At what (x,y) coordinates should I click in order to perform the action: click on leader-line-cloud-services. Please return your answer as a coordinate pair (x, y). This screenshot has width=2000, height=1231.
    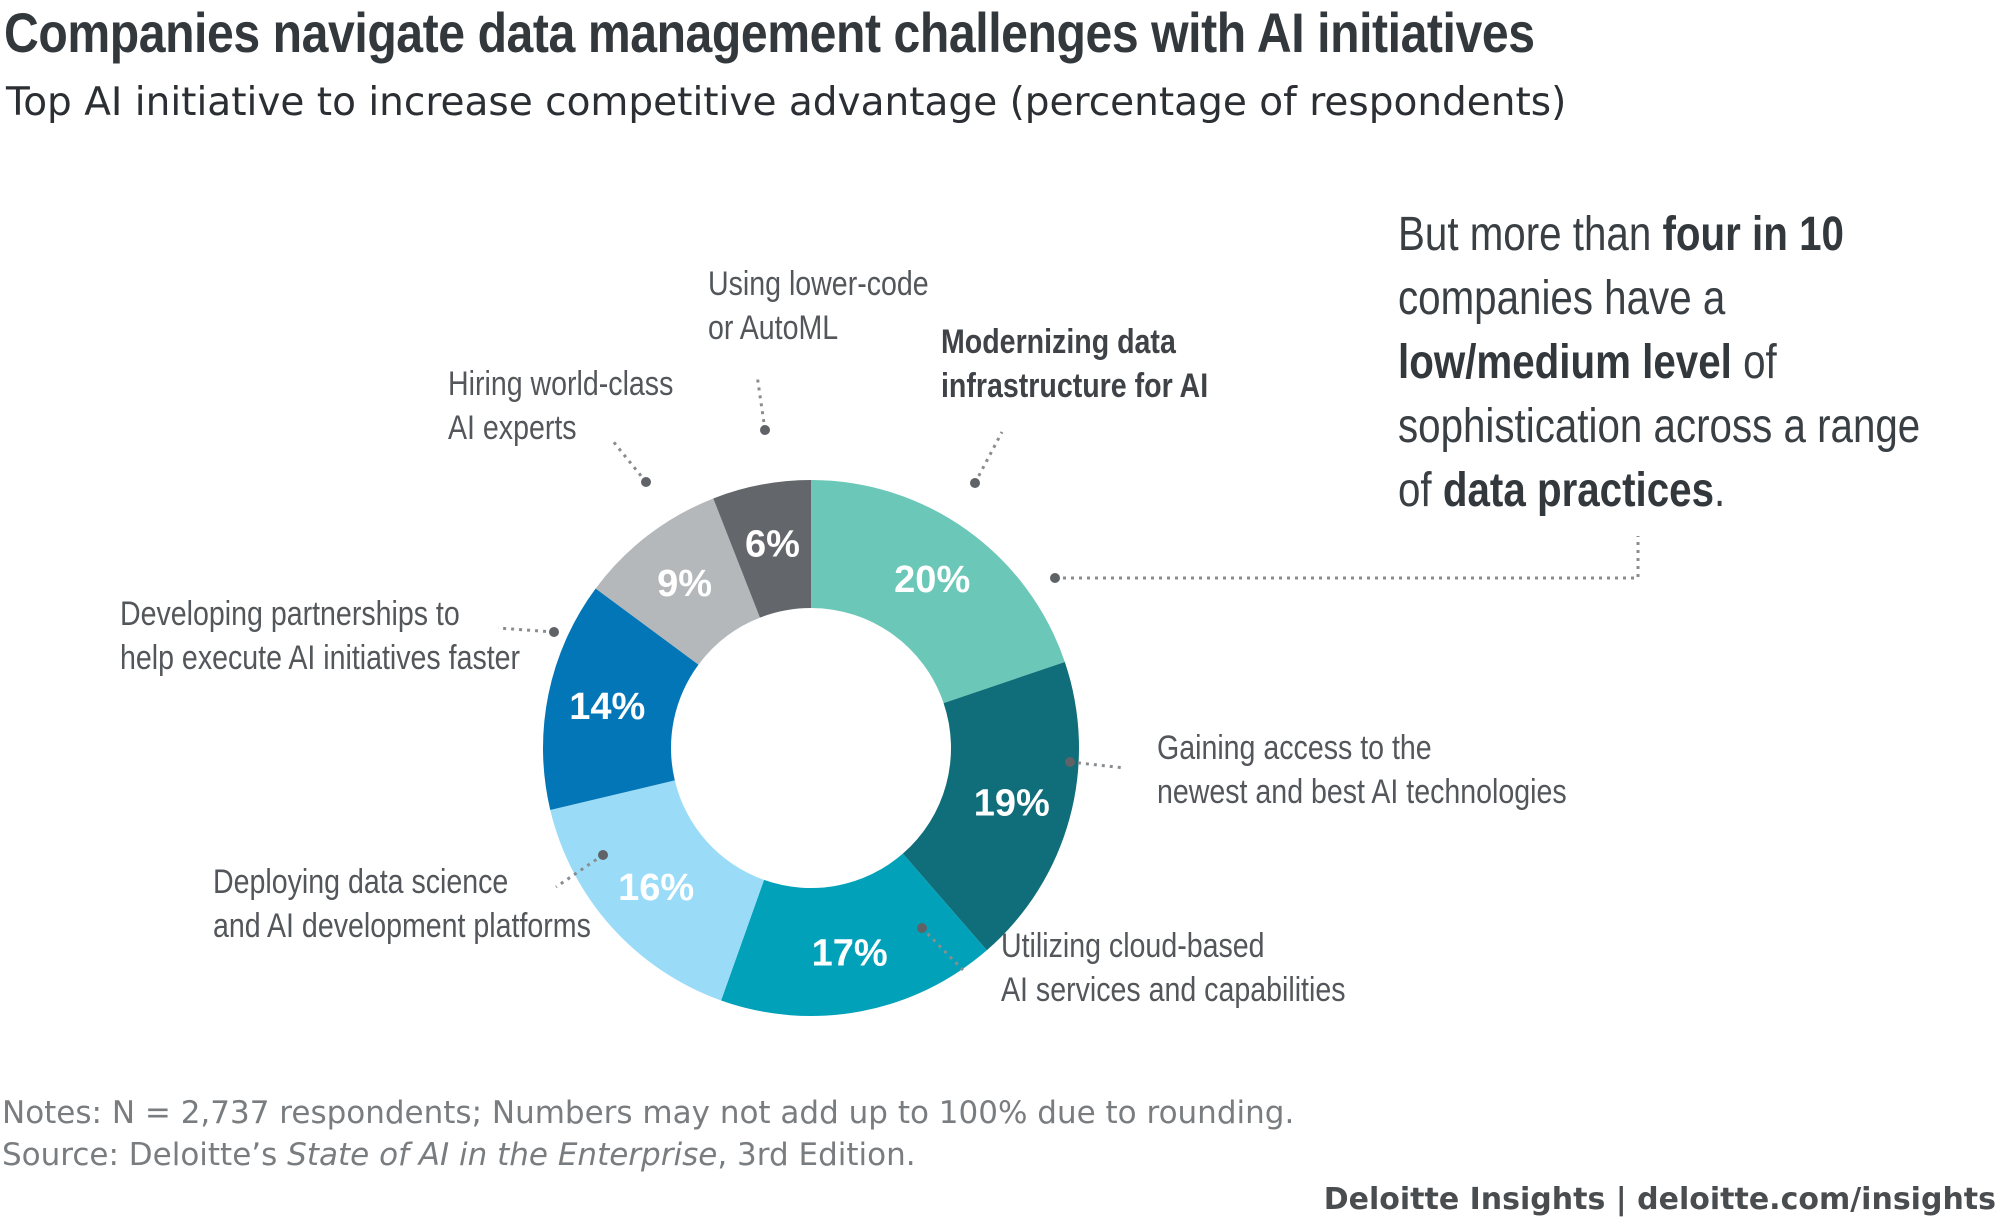
    Looking at the image, I should click on (942, 949).